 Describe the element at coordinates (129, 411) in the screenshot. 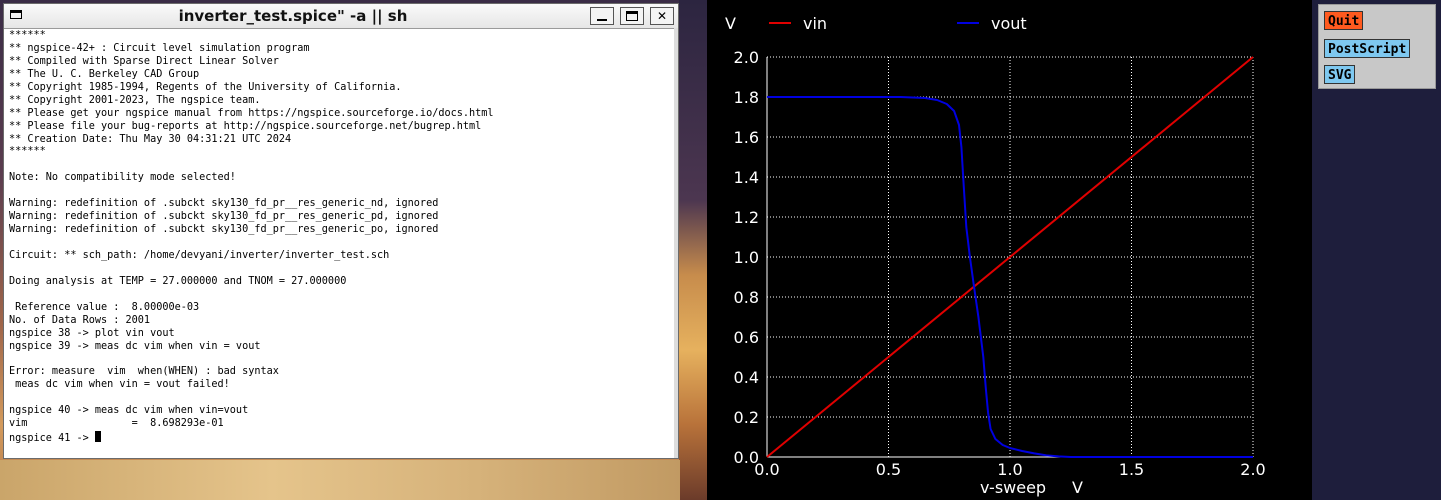

I see `terminal-line: ngspice 40 -> meas dc vim when vin=vout` at that location.